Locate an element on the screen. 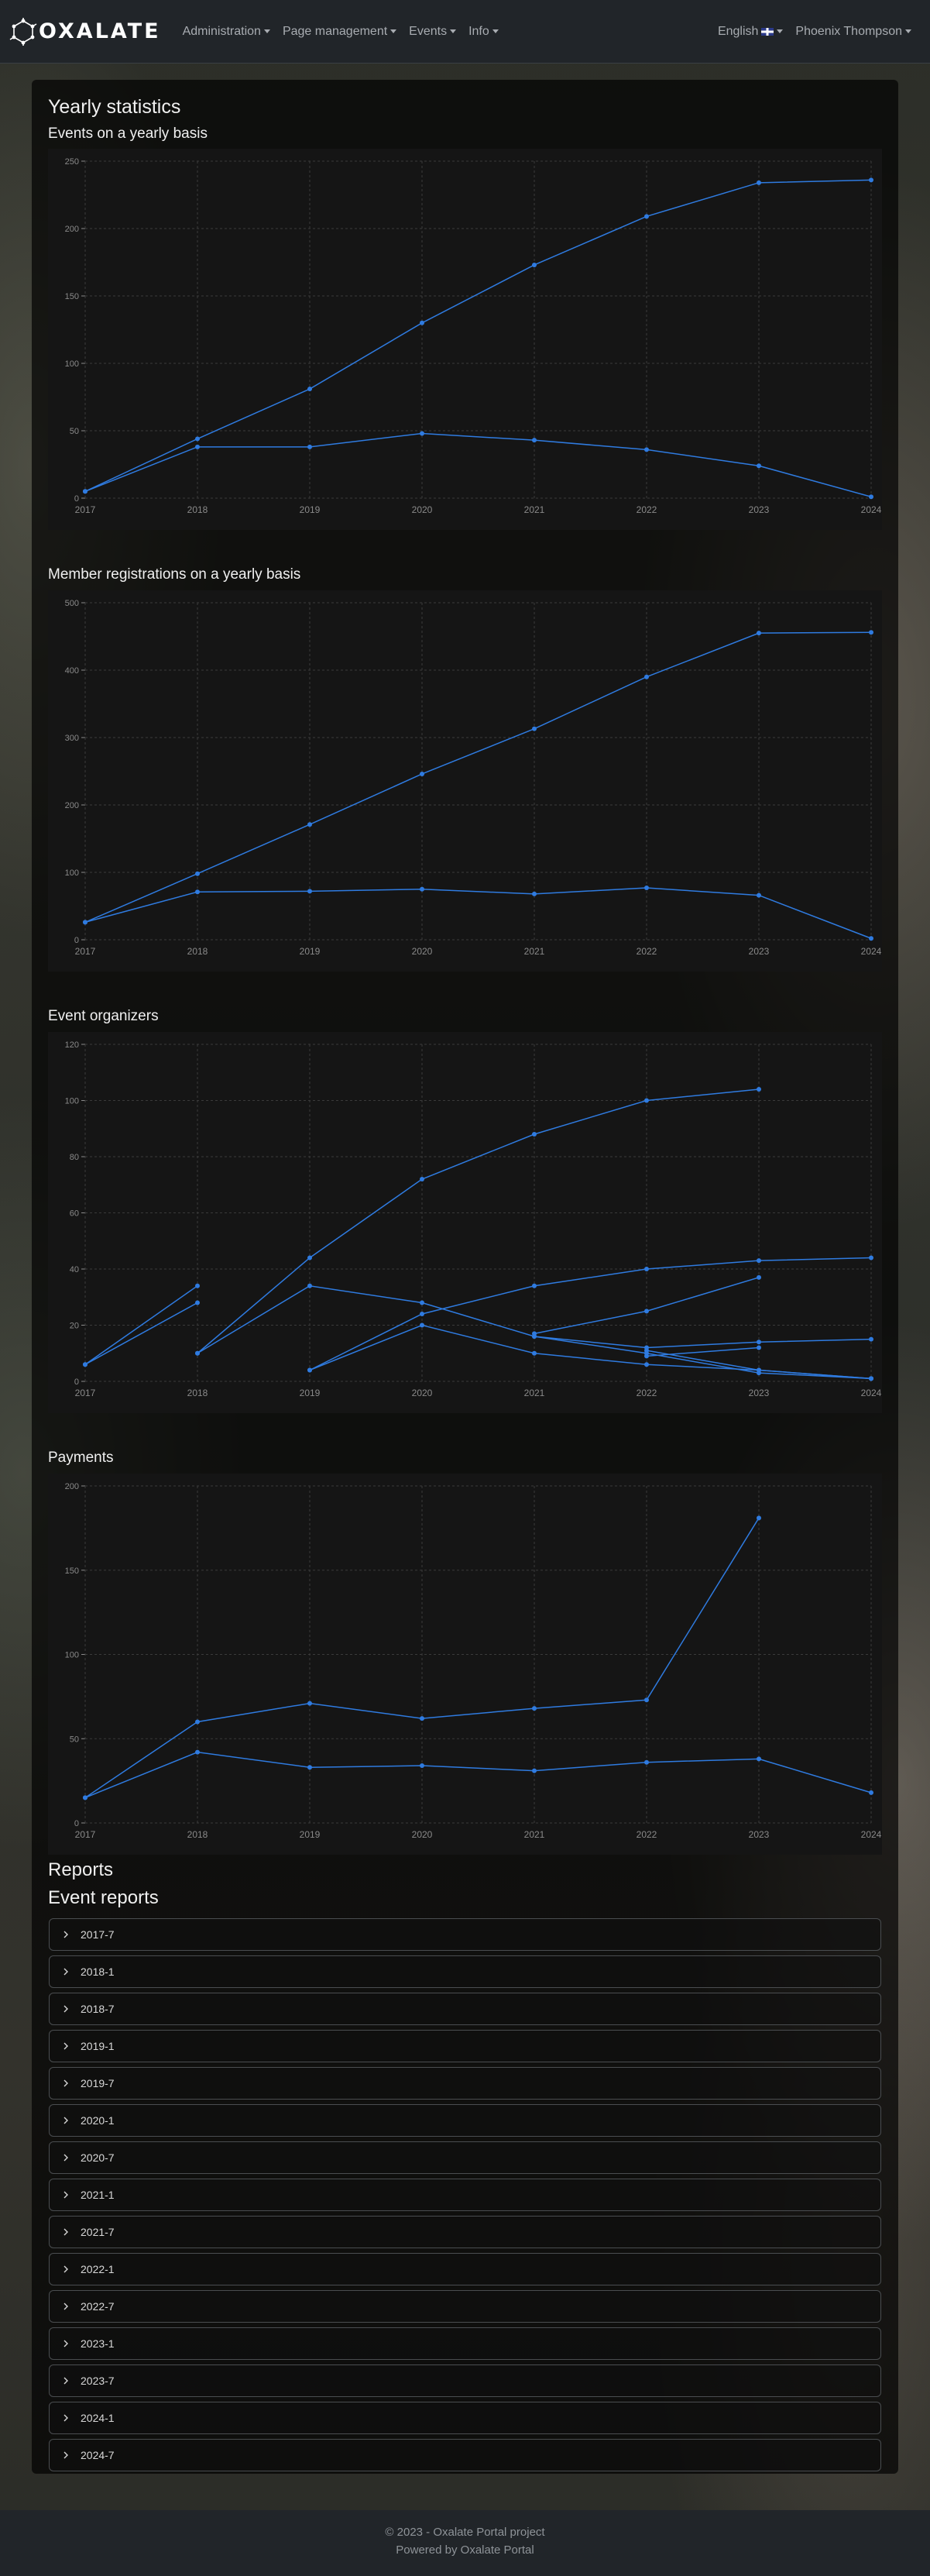 This screenshot has width=930, height=2576. report-accordion-item: 2019-7 is located at coordinates (465, 2083).